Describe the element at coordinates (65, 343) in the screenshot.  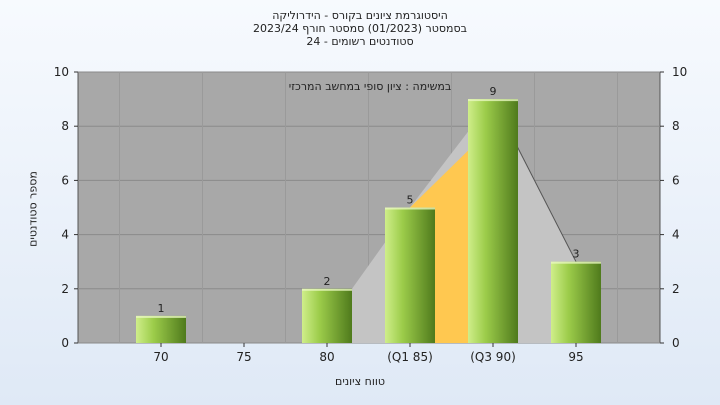
I see `ytick-left-label-0: 0` at that location.